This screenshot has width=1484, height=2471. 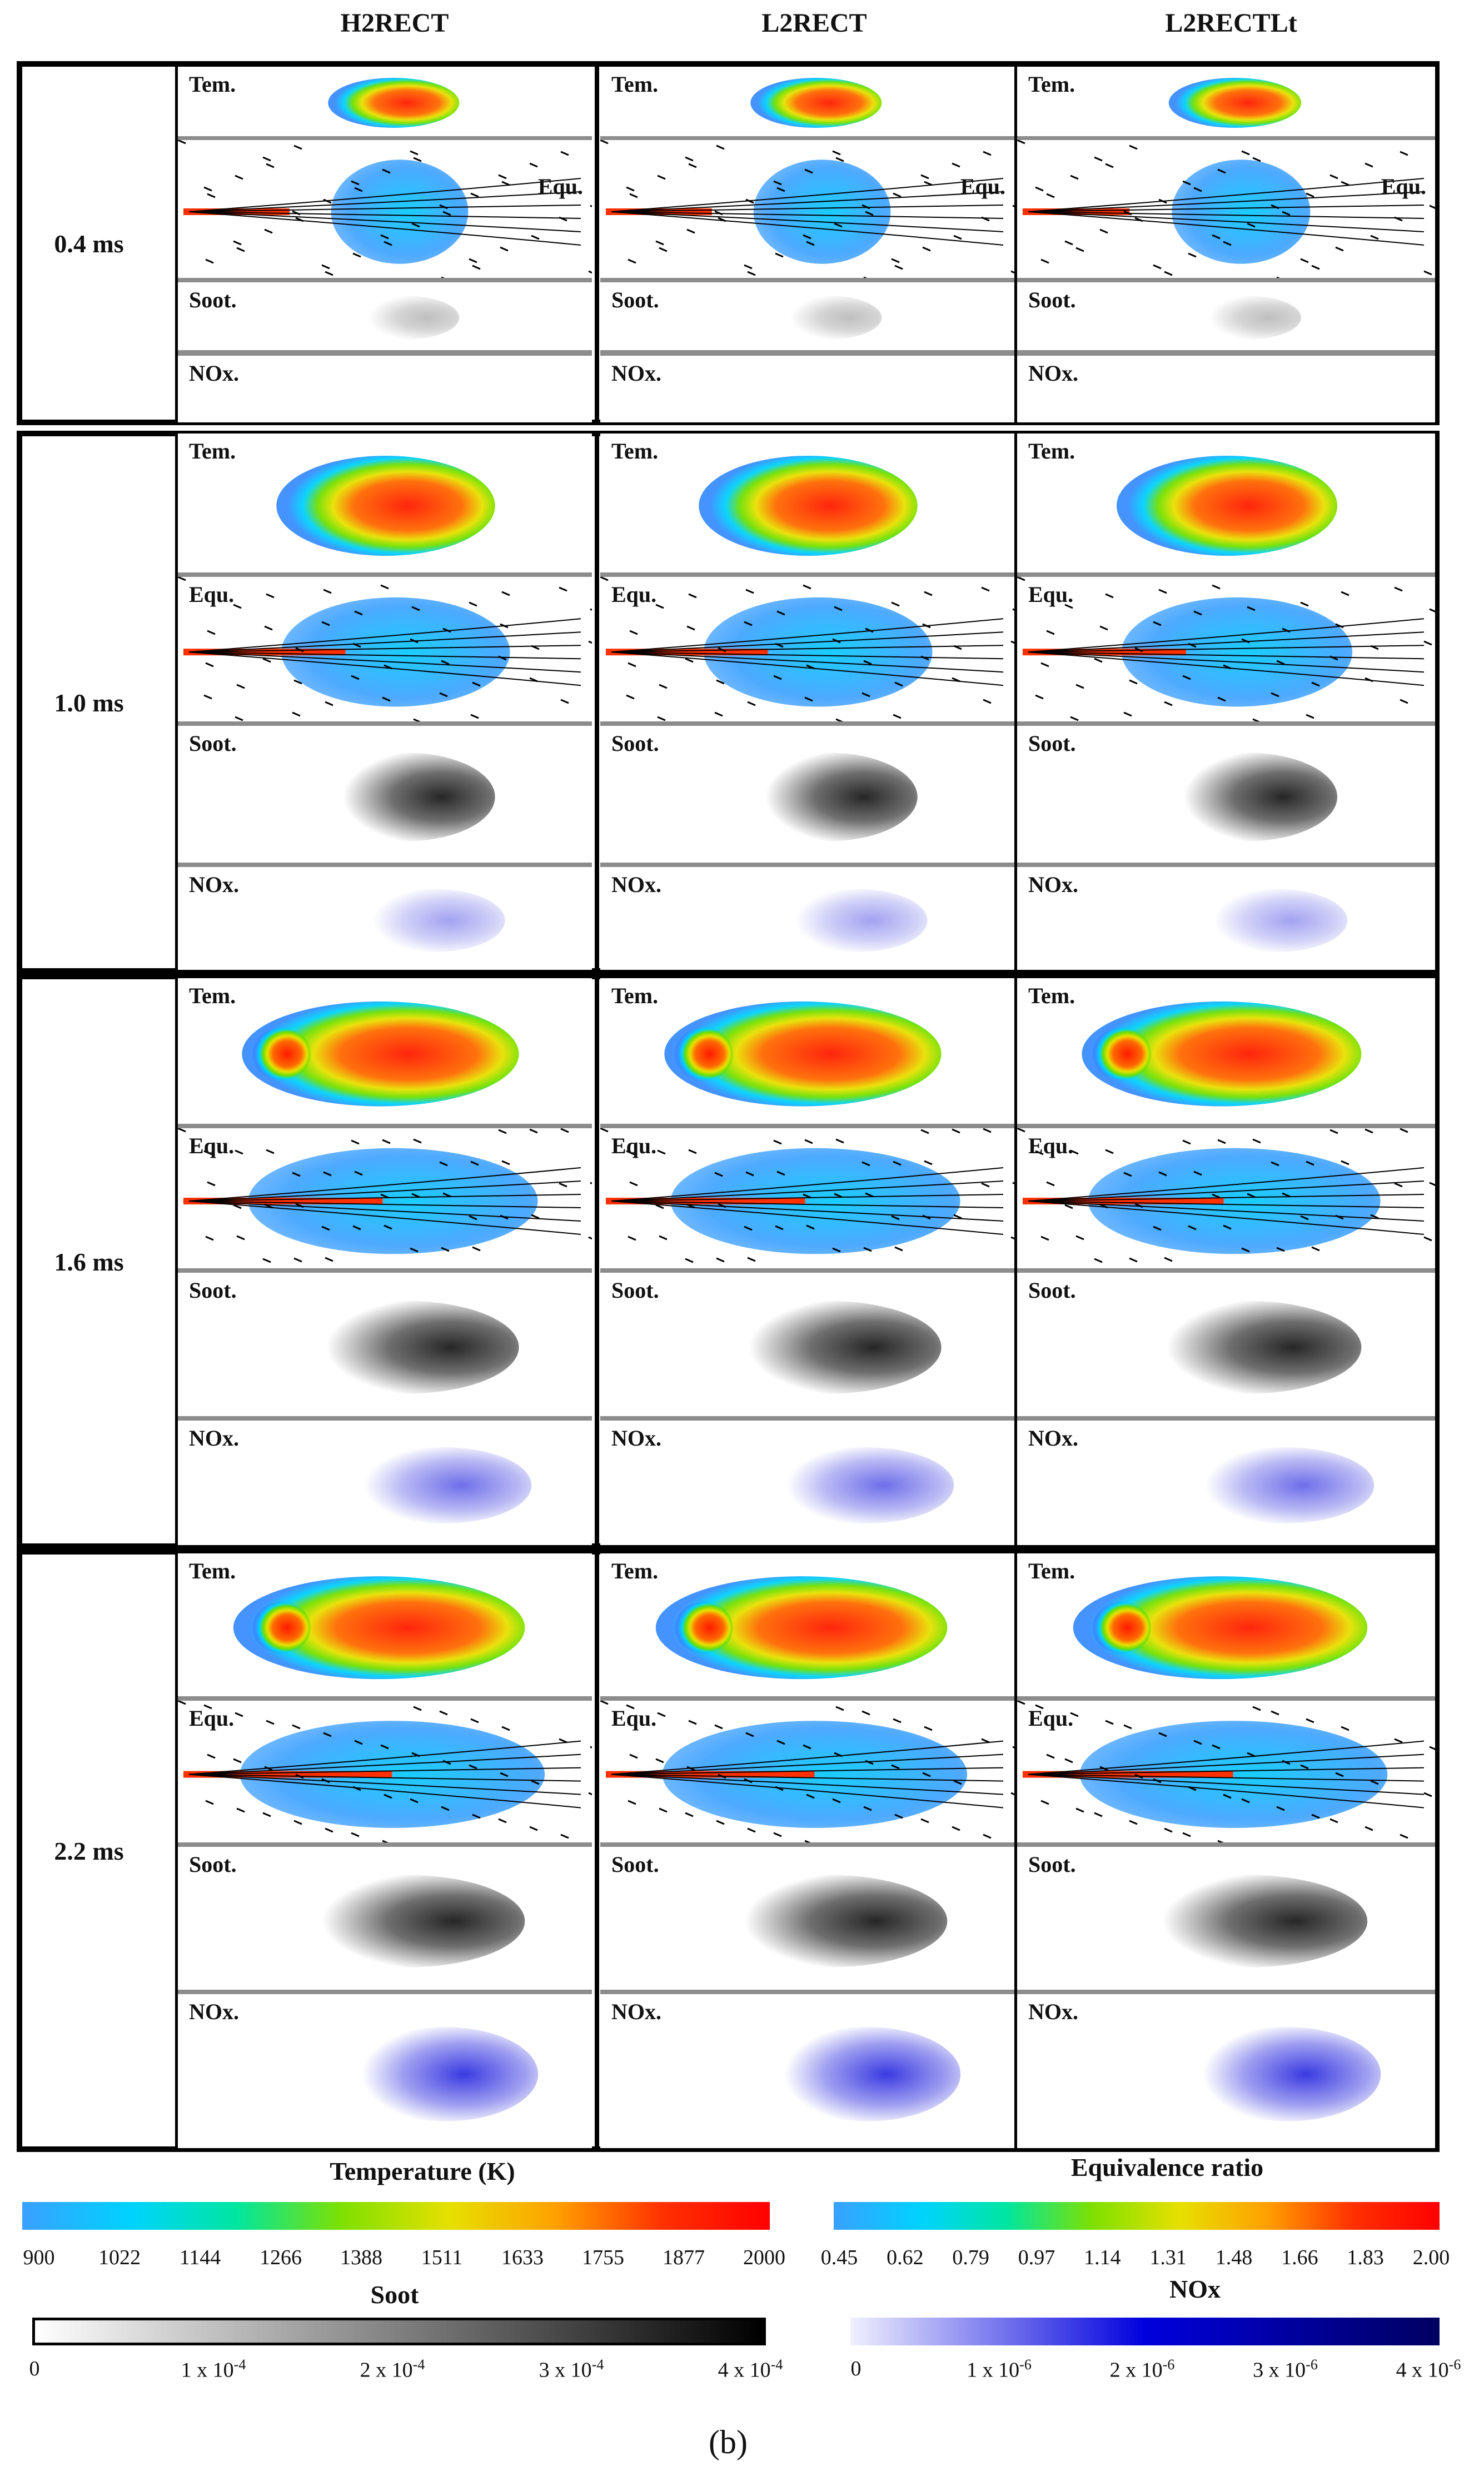 What do you see at coordinates (240, 2365) in the screenshot?
I see `soot-tick-exponent: -4` at bounding box center [240, 2365].